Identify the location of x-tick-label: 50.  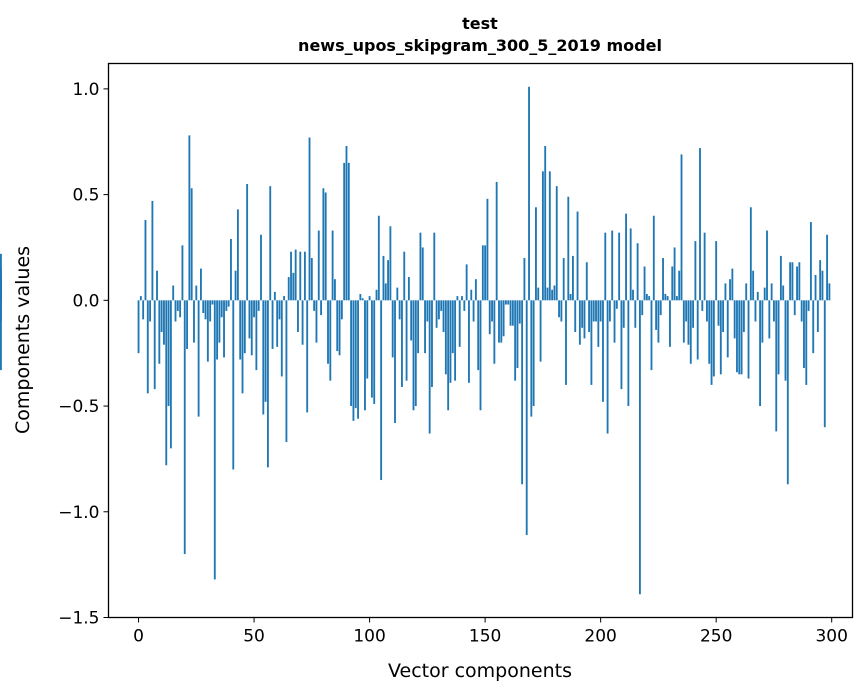
(254, 637).